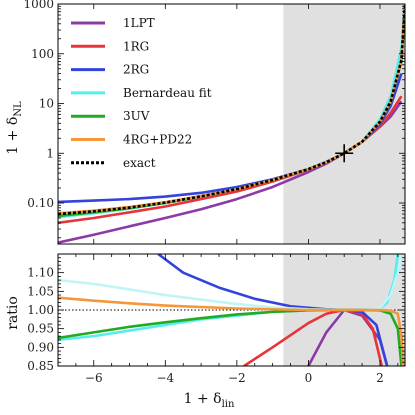 The height and width of the screenshot is (415, 415). I want to click on ratio-series-line-4rg-pd22, so click(231, 331).